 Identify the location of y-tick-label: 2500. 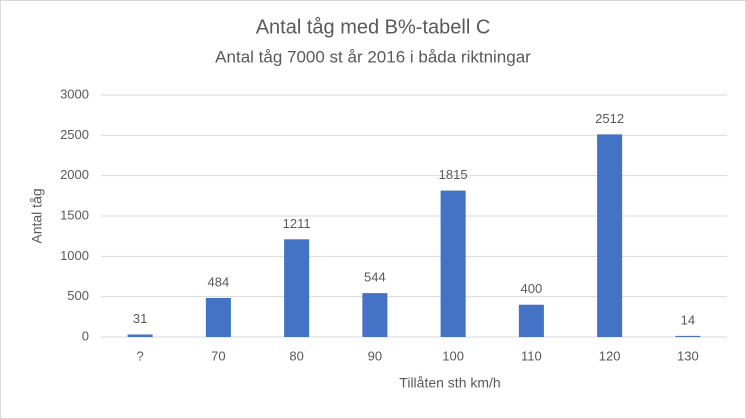
(74, 134).